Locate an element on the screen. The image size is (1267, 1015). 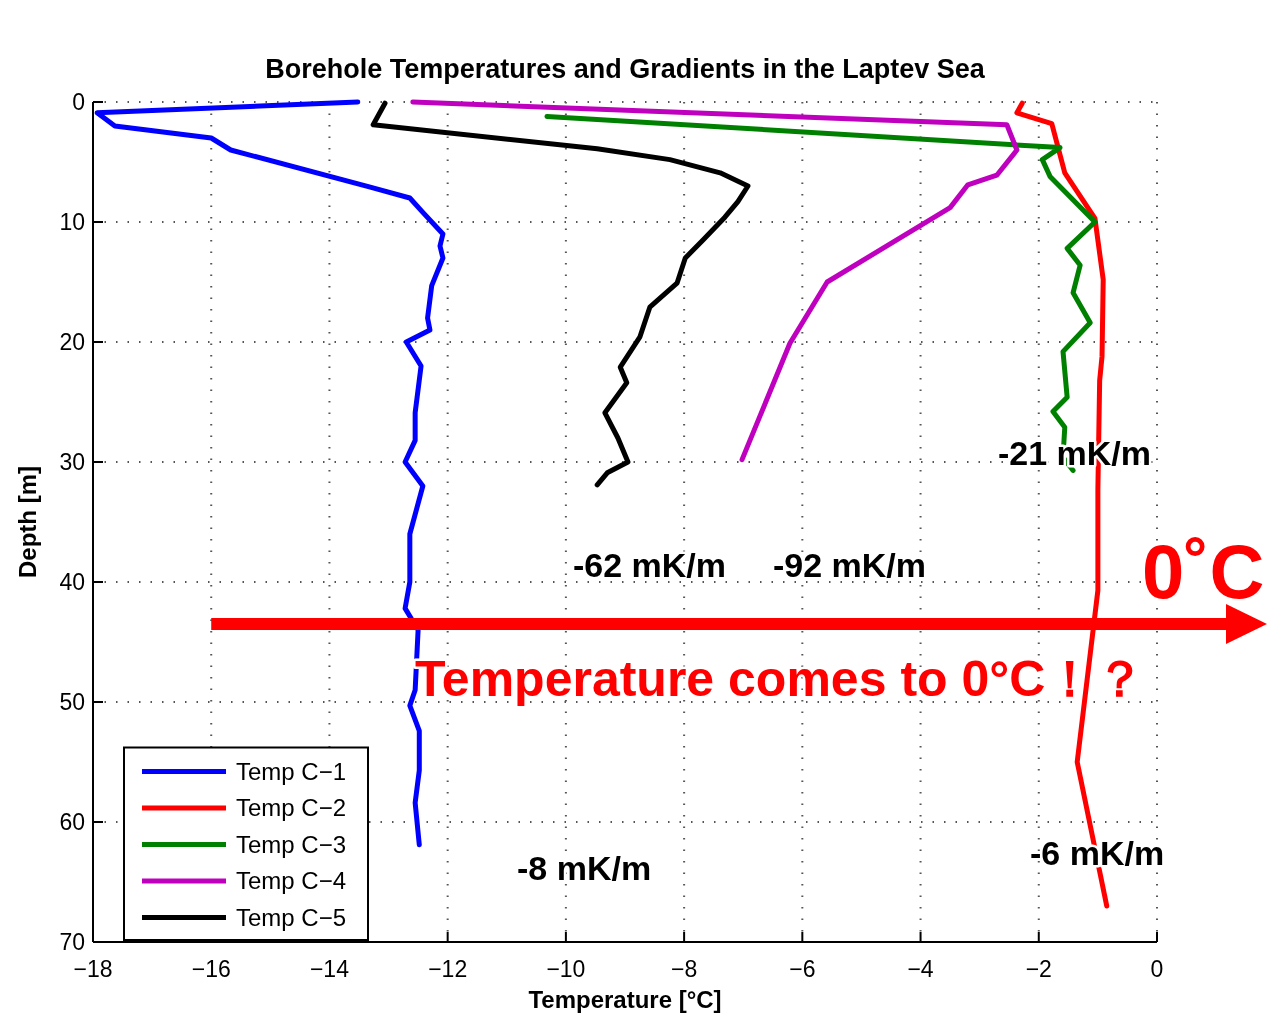
x-tick-label: −6 is located at coordinates (802, 969).